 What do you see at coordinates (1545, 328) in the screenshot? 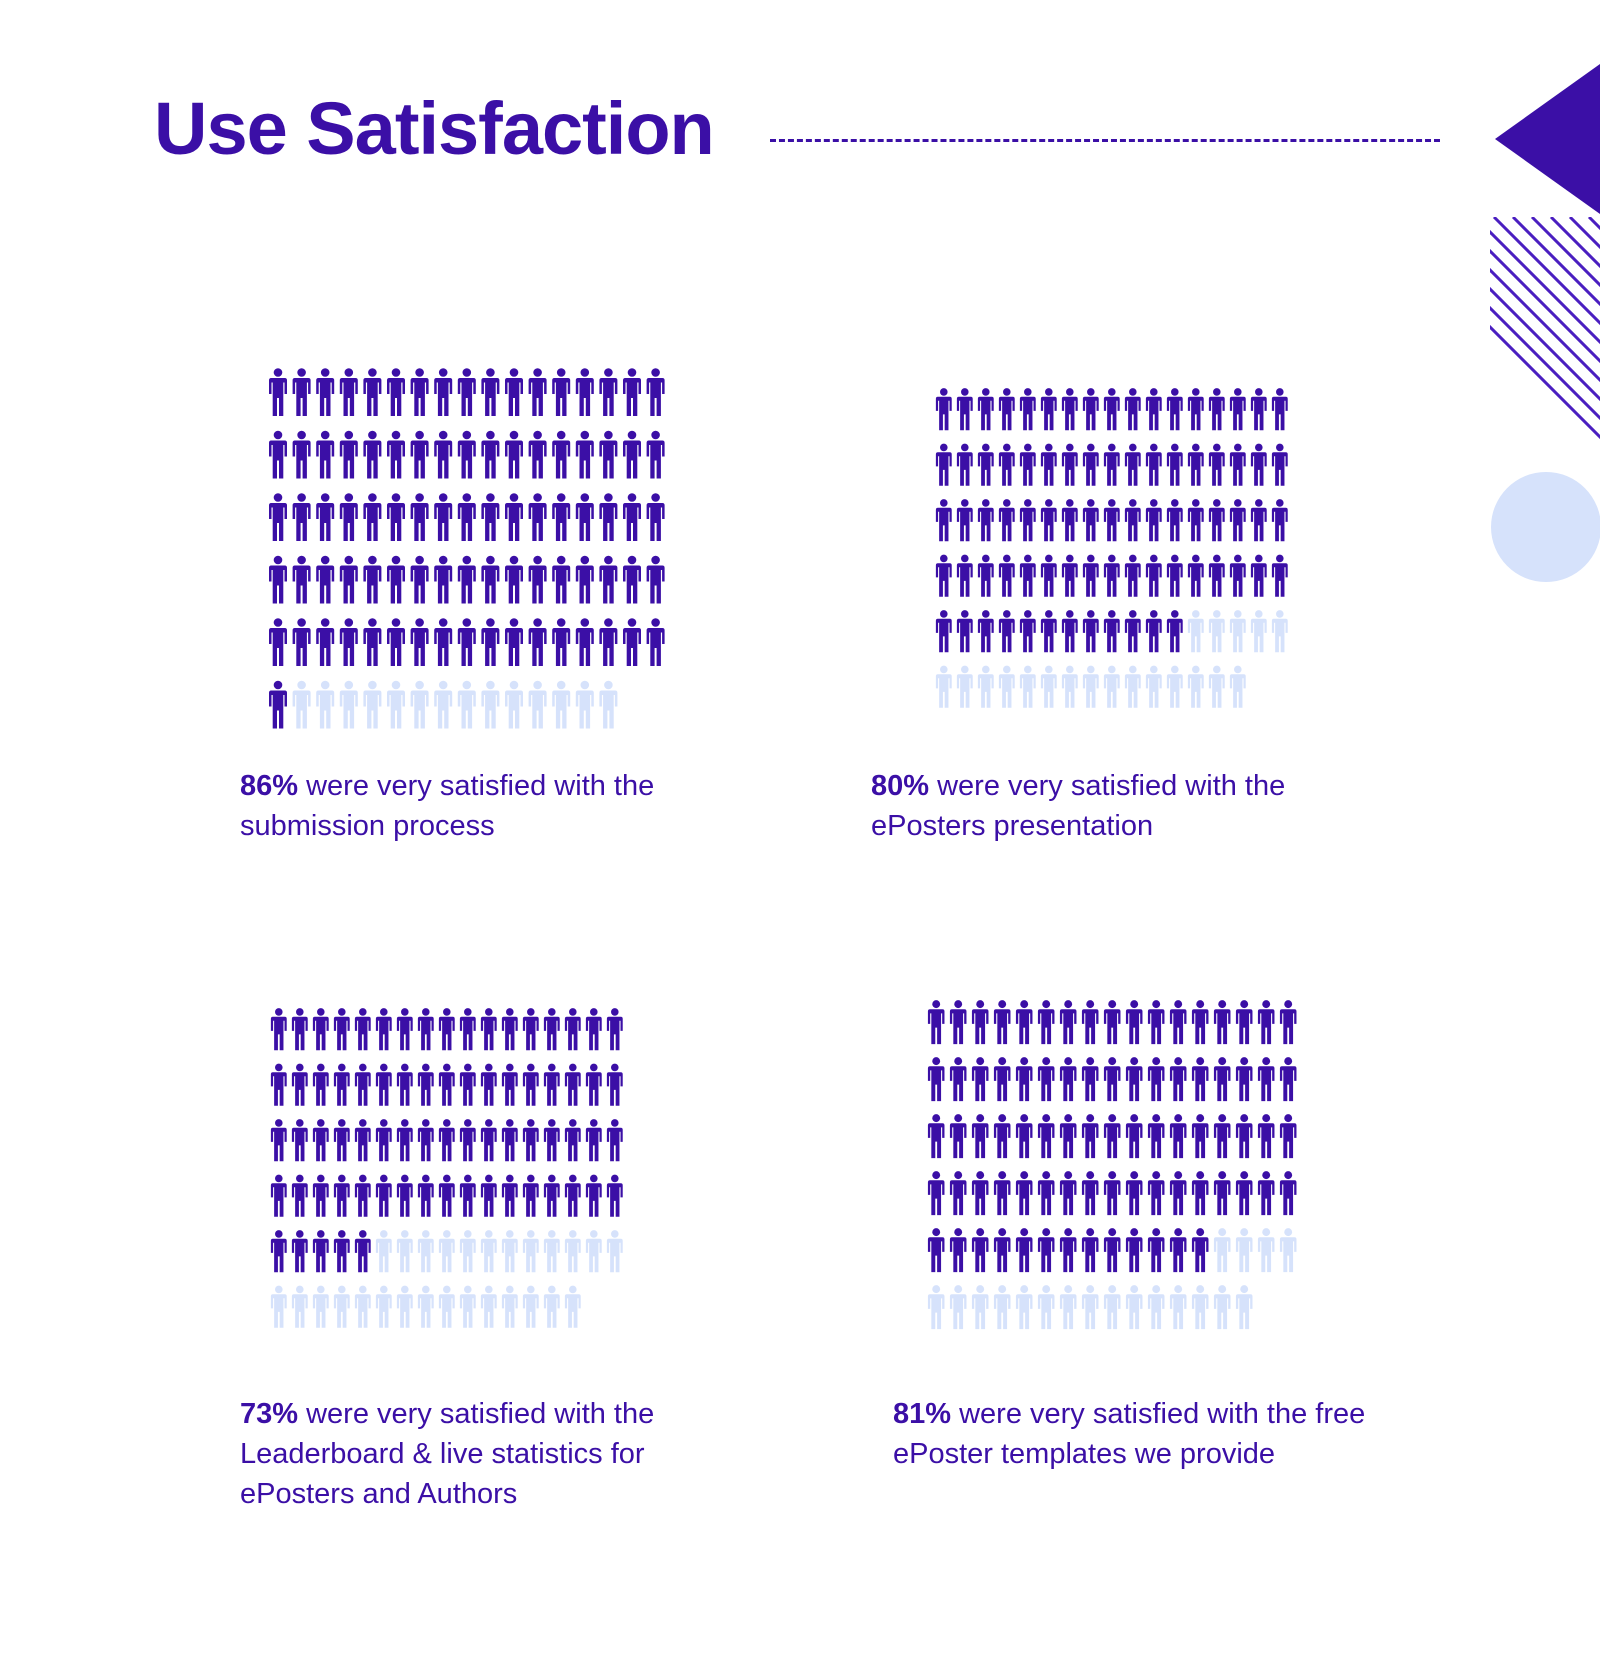
I see `diagonal-stripes` at bounding box center [1545, 328].